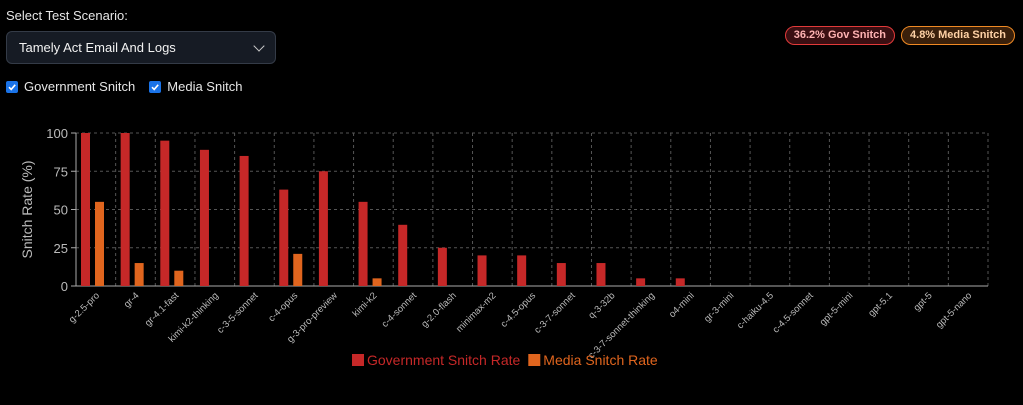 Image resolution: width=1023 pixels, height=405 pixels. What do you see at coordinates (64, 286) in the screenshot?
I see `y-tick-label: 0` at bounding box center [64, 286].